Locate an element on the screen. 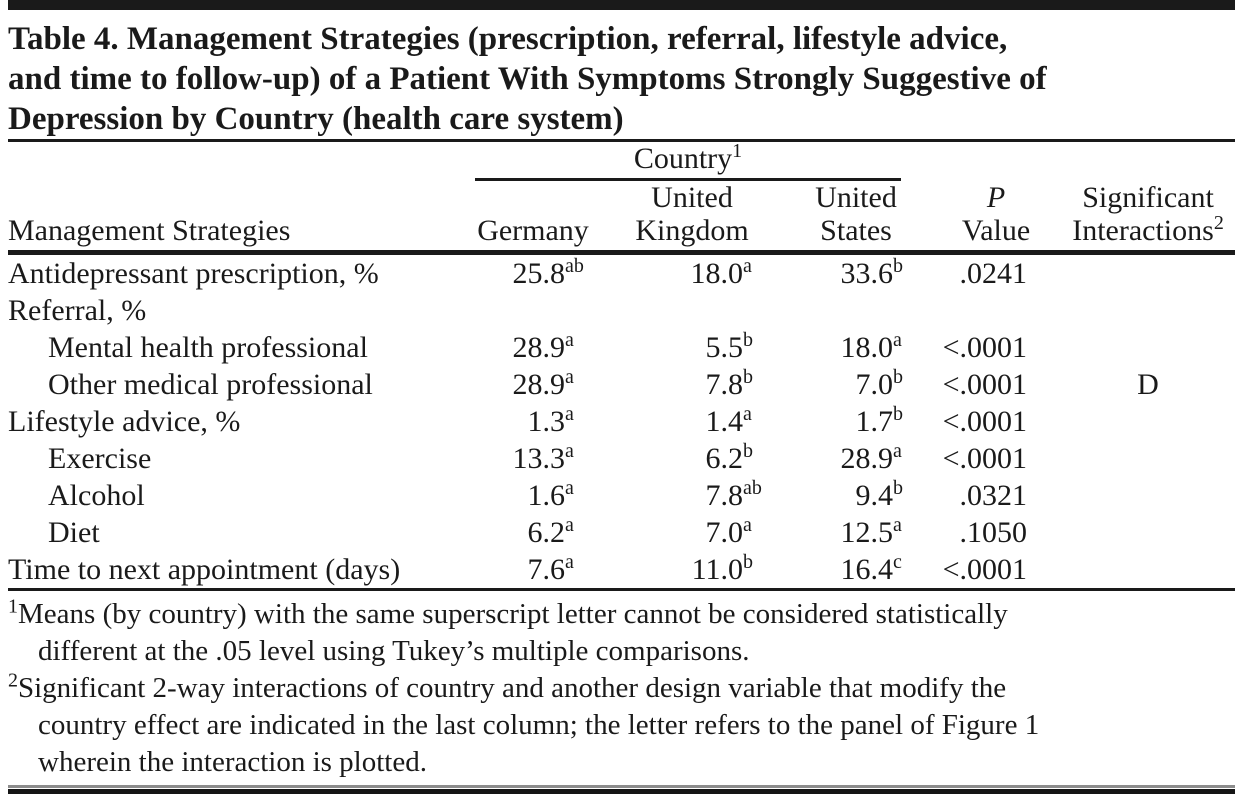 This screenshot has height=812, width=1242. cell-united-states: 18.0a is located at coordinates (871, 346).